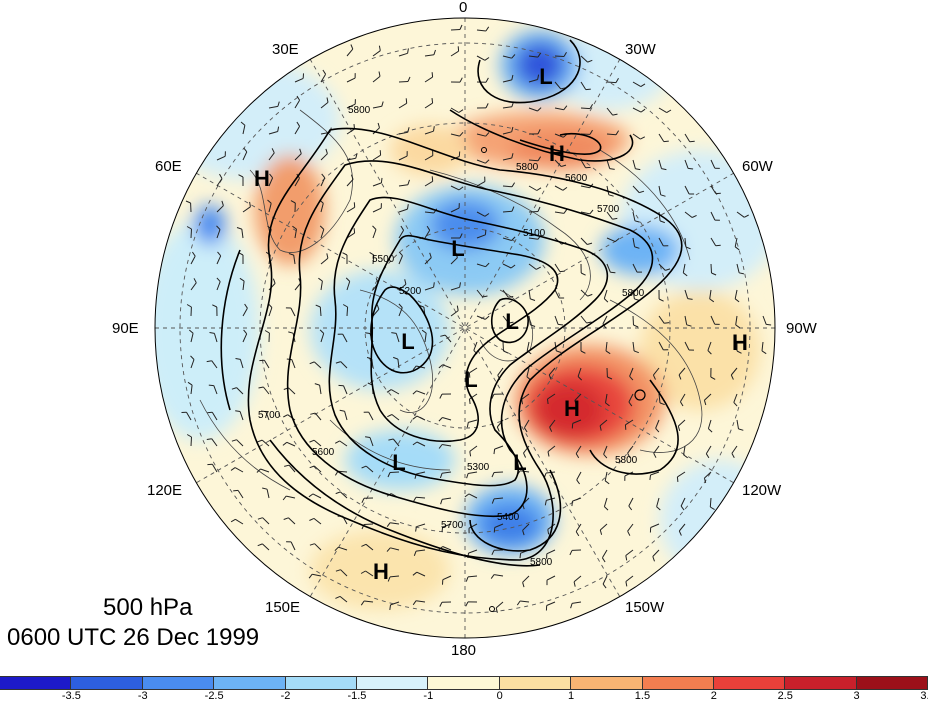 This screenshot has height=702, width=928. I want to click on colorbar-cell, so click(535, 683).